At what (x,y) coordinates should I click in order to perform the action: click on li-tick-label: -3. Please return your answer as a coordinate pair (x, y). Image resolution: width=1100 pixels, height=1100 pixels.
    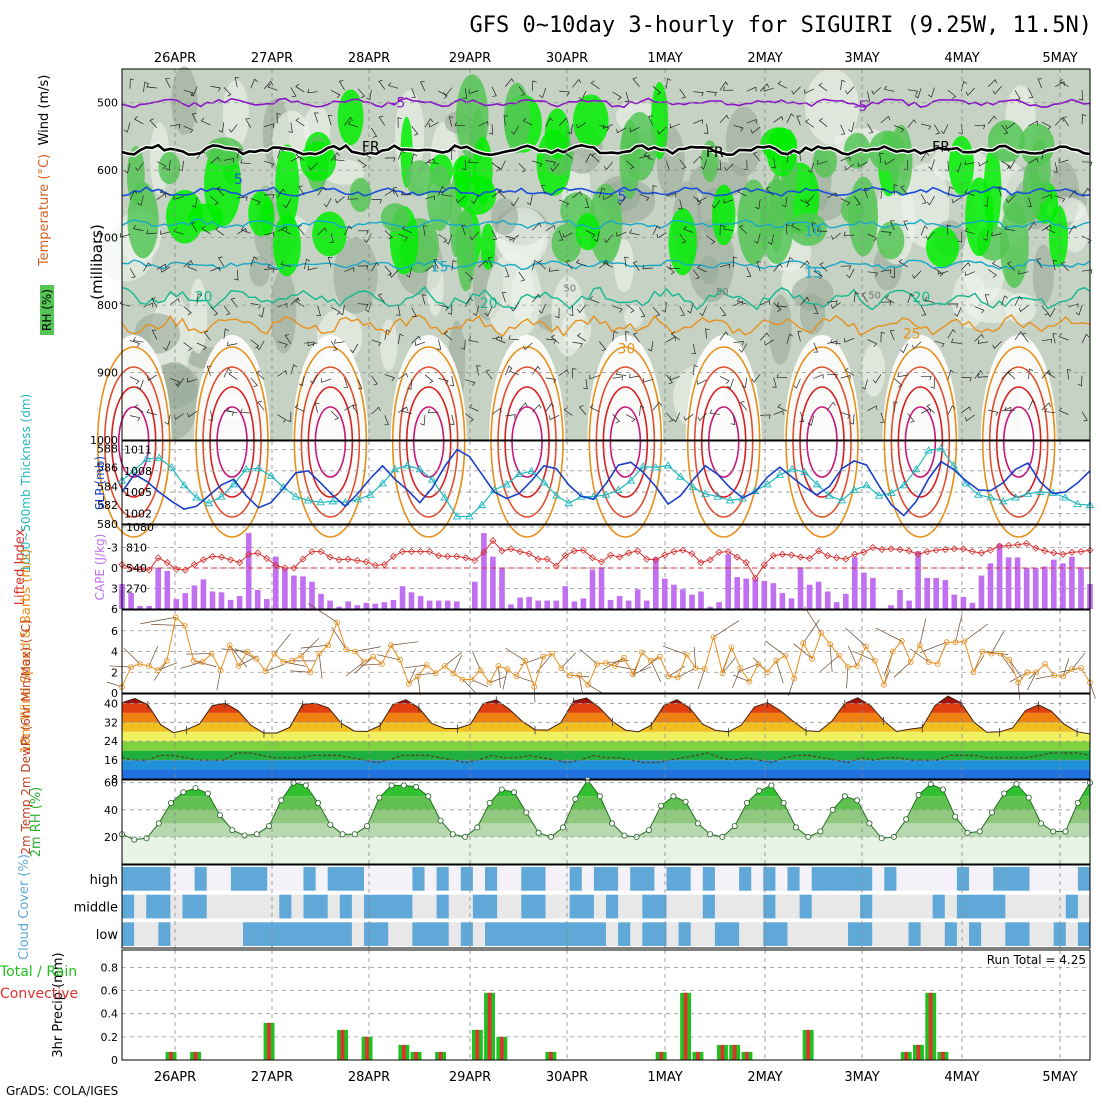
    Looking at the image, I should click on (112, 548).